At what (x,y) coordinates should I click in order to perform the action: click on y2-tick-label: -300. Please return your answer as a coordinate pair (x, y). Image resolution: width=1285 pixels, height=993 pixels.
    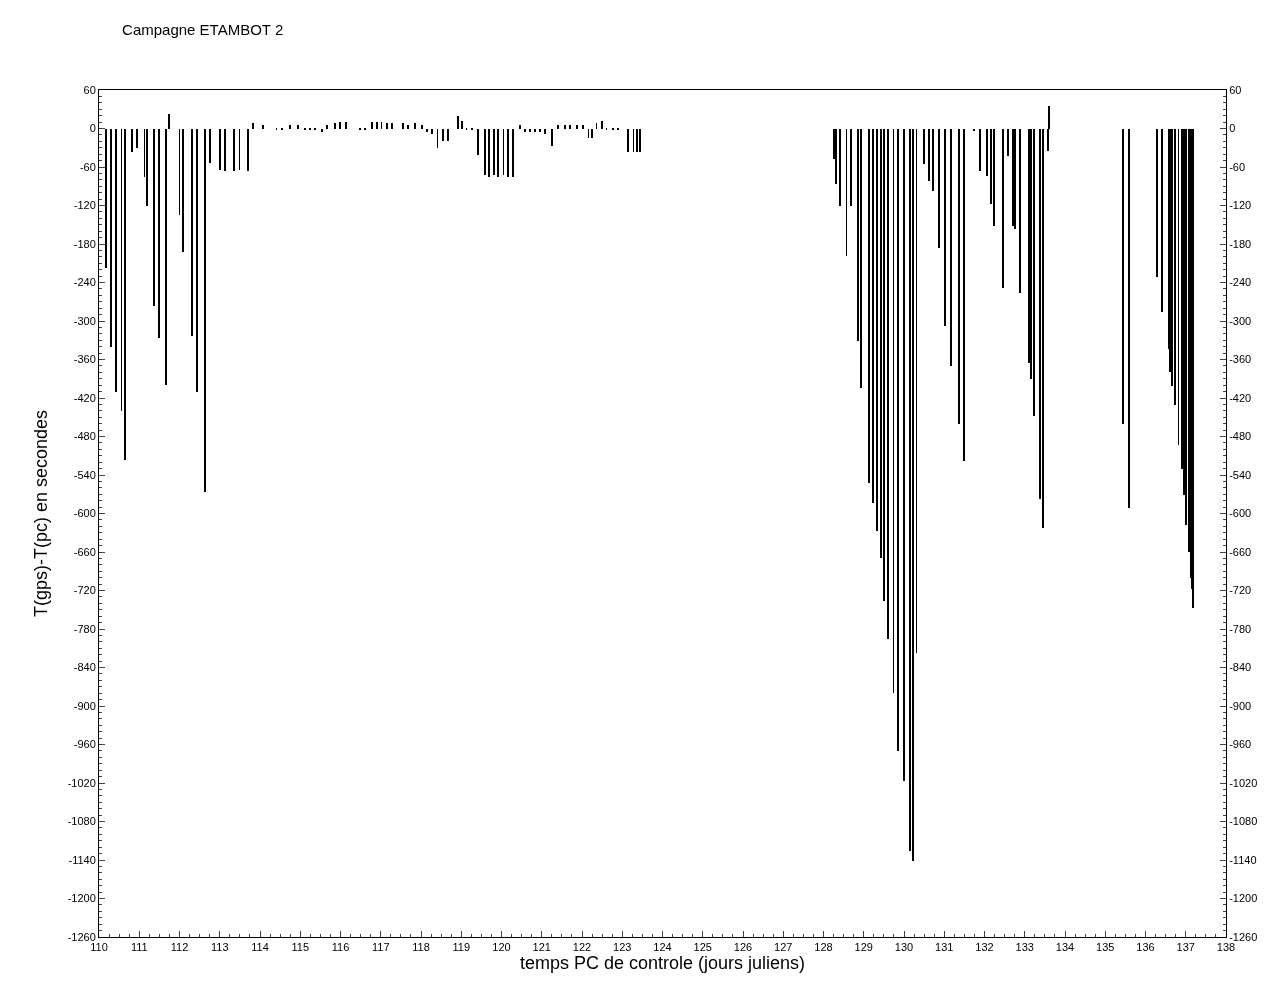
    Looking at the image, I should click on (1240, 320).